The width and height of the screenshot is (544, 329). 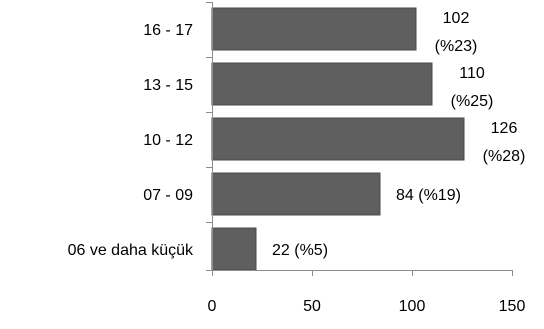 I want to click on data-label: 110, so click(x=472, y=73).